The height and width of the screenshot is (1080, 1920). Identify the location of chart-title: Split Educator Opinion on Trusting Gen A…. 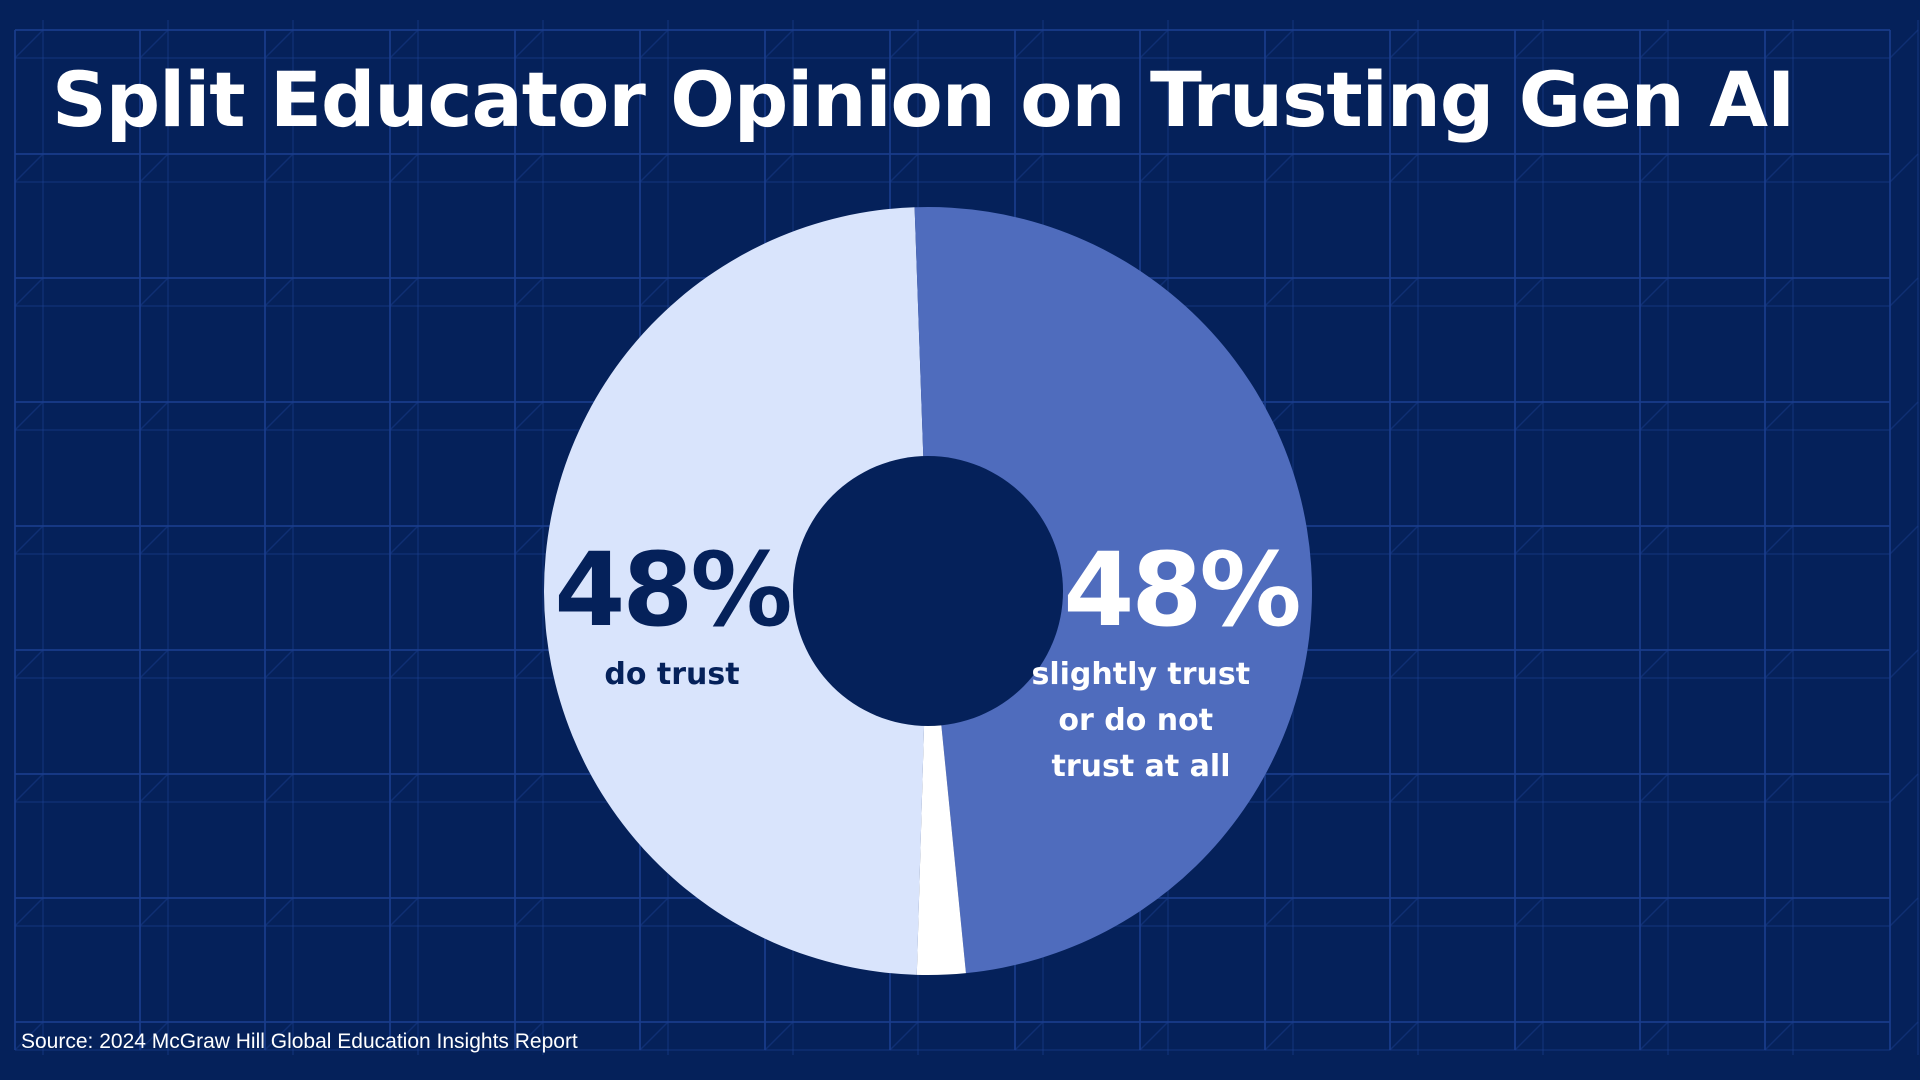
(923, 99).